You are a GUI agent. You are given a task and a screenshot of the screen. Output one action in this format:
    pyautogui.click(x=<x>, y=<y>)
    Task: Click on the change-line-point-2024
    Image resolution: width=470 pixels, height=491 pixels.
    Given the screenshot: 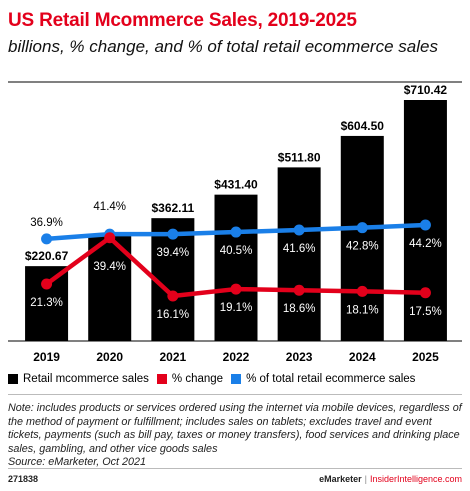 What is the action you would take?
    pyautogui.click(x=362, y=291)
    